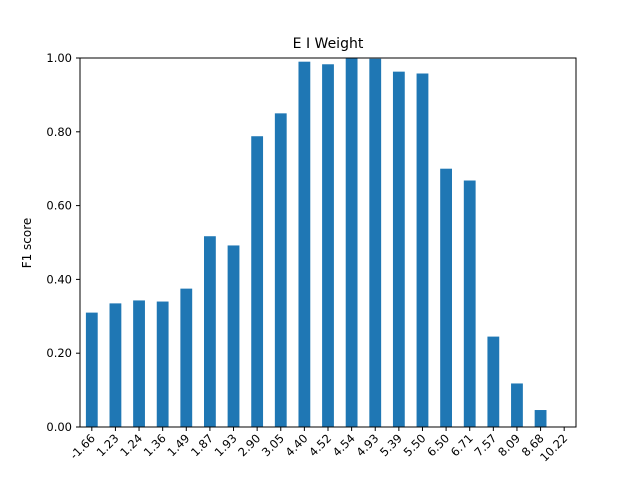 The height and width of the screenshot is (480, 640). I want to click on y-tick-label: 0.60, so click(59, 206).